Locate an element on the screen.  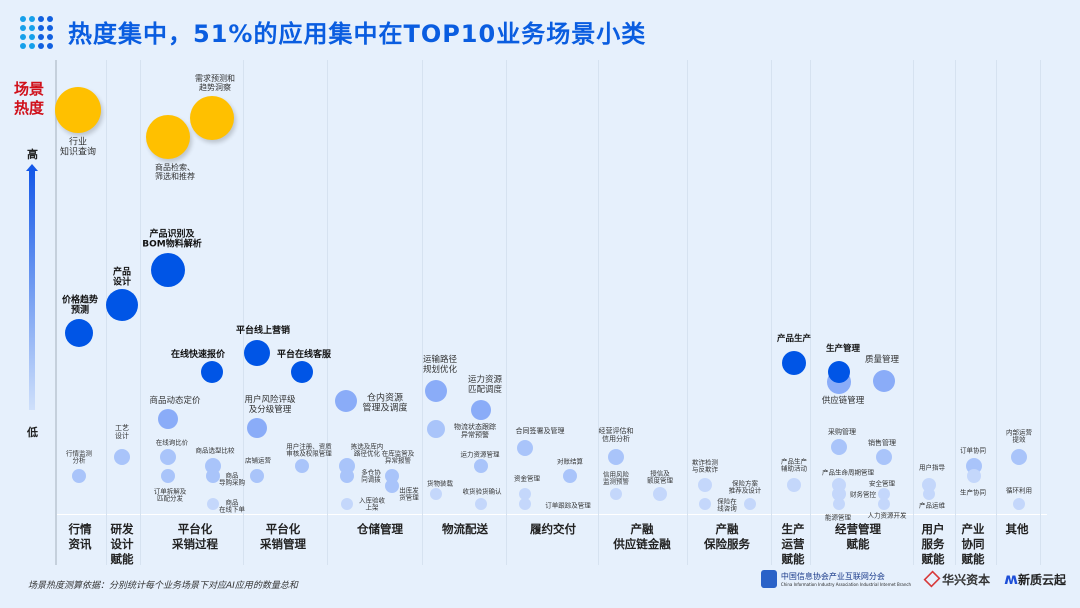
scenario-label: 资金管理 is located at coordinates (527, 478).